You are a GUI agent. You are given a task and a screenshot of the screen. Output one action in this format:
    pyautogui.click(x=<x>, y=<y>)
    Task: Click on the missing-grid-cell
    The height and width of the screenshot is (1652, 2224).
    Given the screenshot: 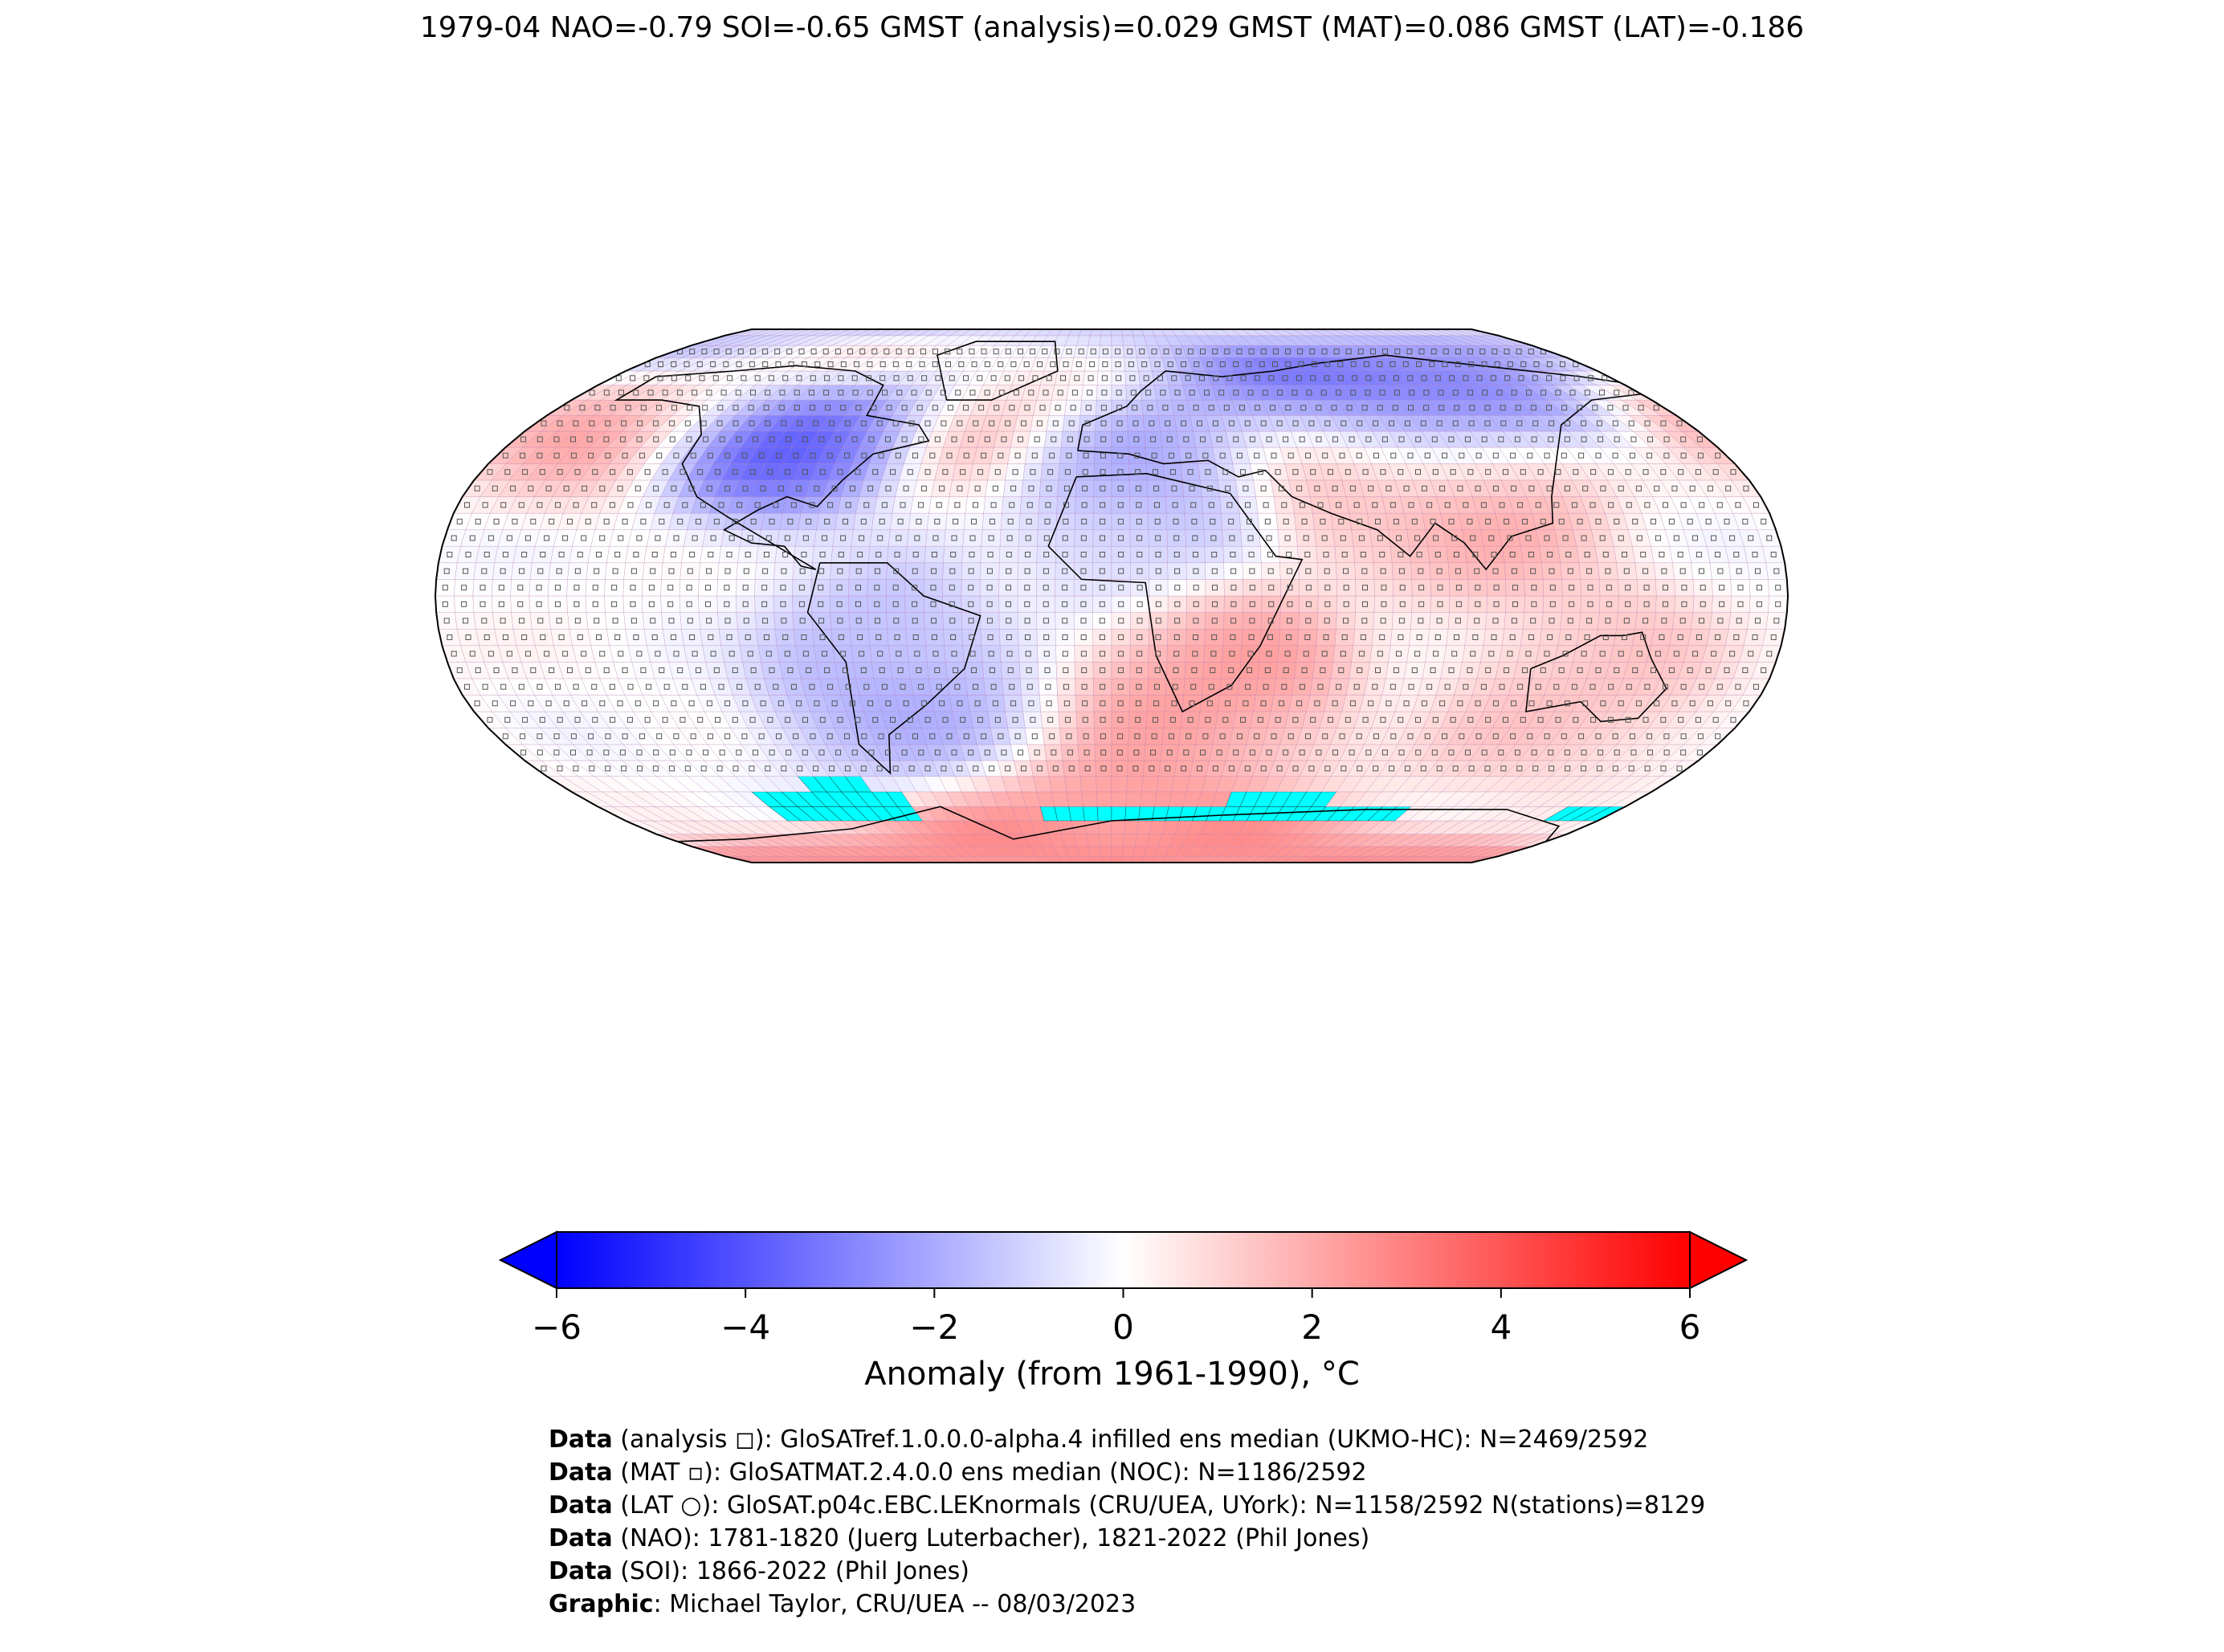 What is the action you would take?
    pyautogui.click(x=1076, y=814)
    